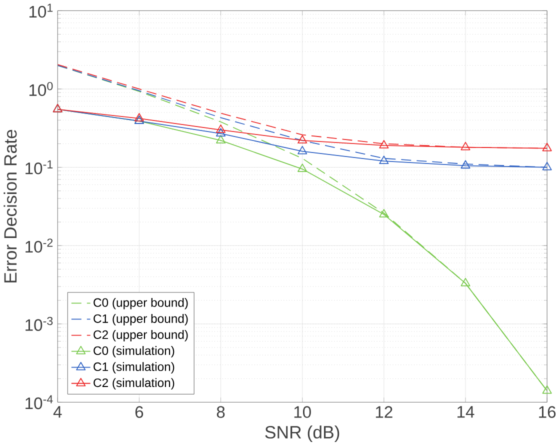 This screenshot has height=446, width=560. What do you see at coordinates (302, 412) in the screenshot?
I see `x-tick-label: 10` at bounding box center [302, 412].